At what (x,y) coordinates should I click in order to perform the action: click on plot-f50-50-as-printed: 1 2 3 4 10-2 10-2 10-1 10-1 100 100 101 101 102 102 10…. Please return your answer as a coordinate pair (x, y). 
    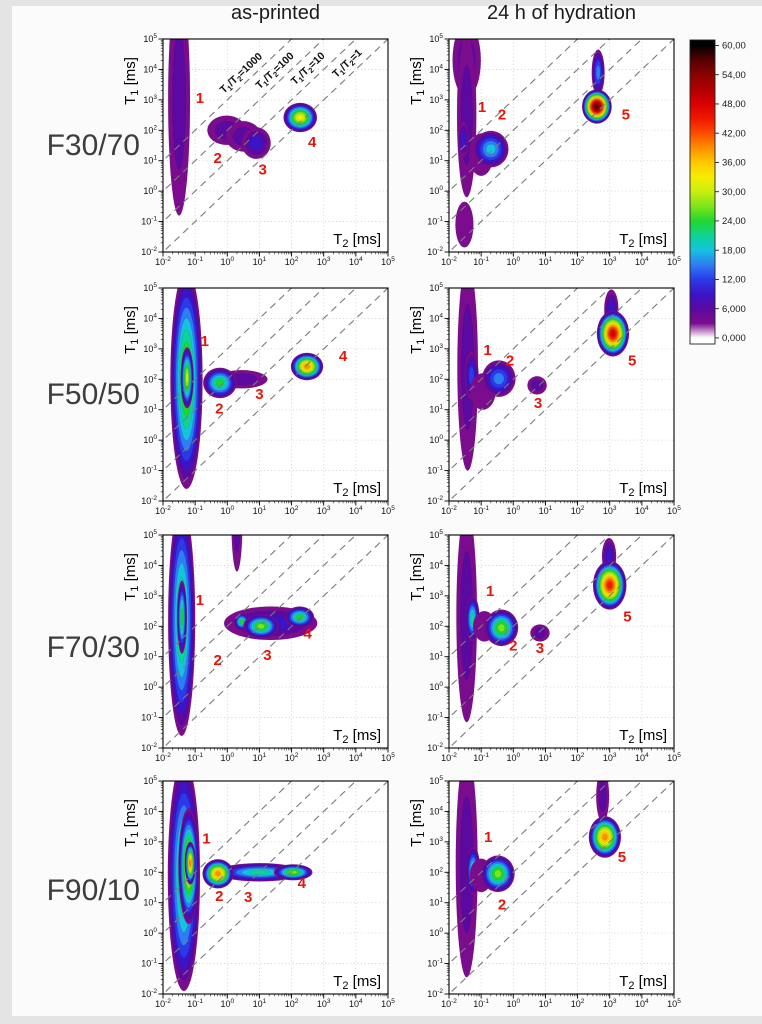
    Looking at the image, I should click on (258, 410).